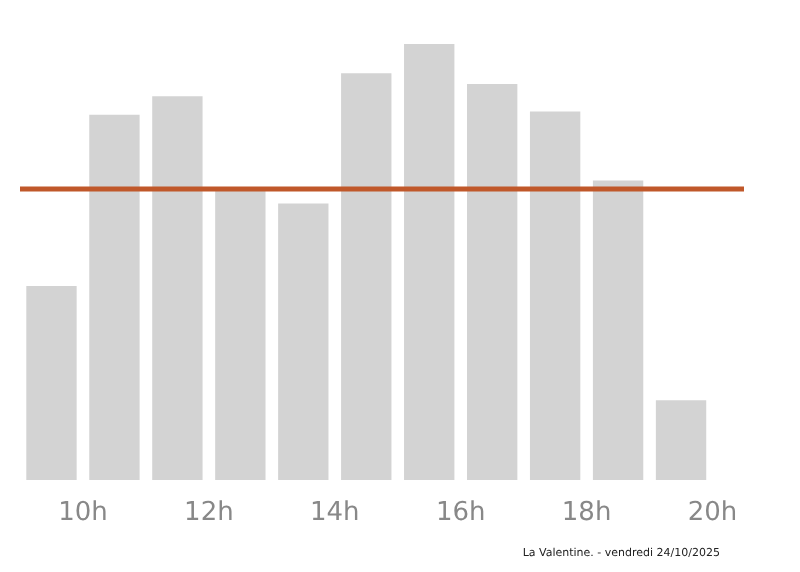  What do you see at coordinates (83, 513) in the screenshot?
I see `x-tick-label: 10h` at bounding box center [83, 513].